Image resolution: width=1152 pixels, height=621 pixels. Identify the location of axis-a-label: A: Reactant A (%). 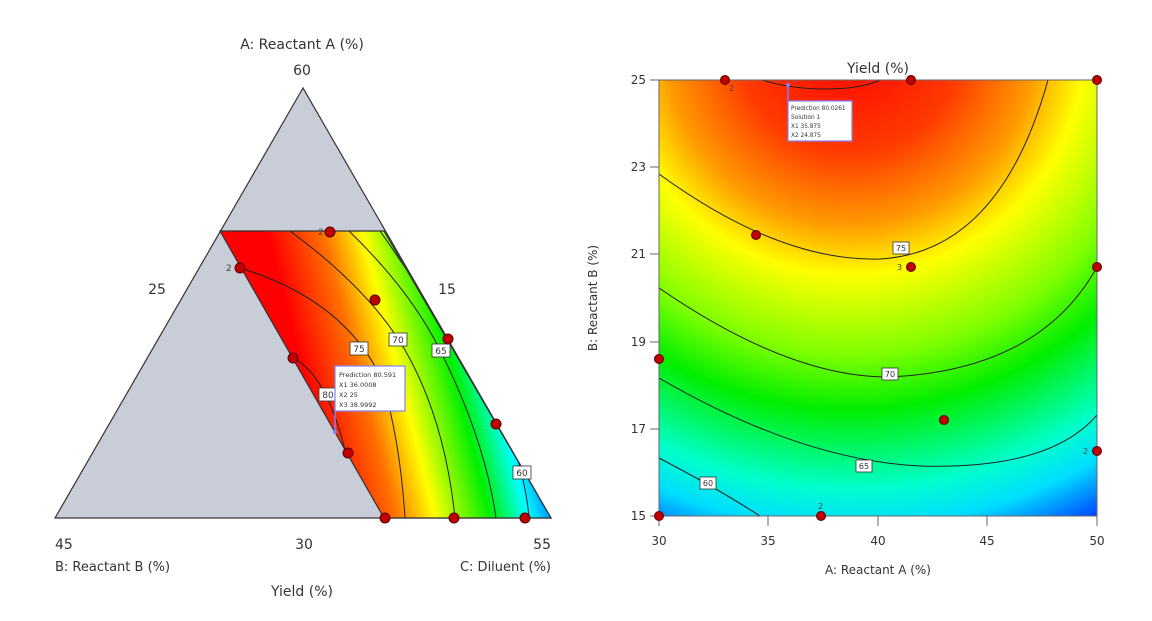
(302, 45).